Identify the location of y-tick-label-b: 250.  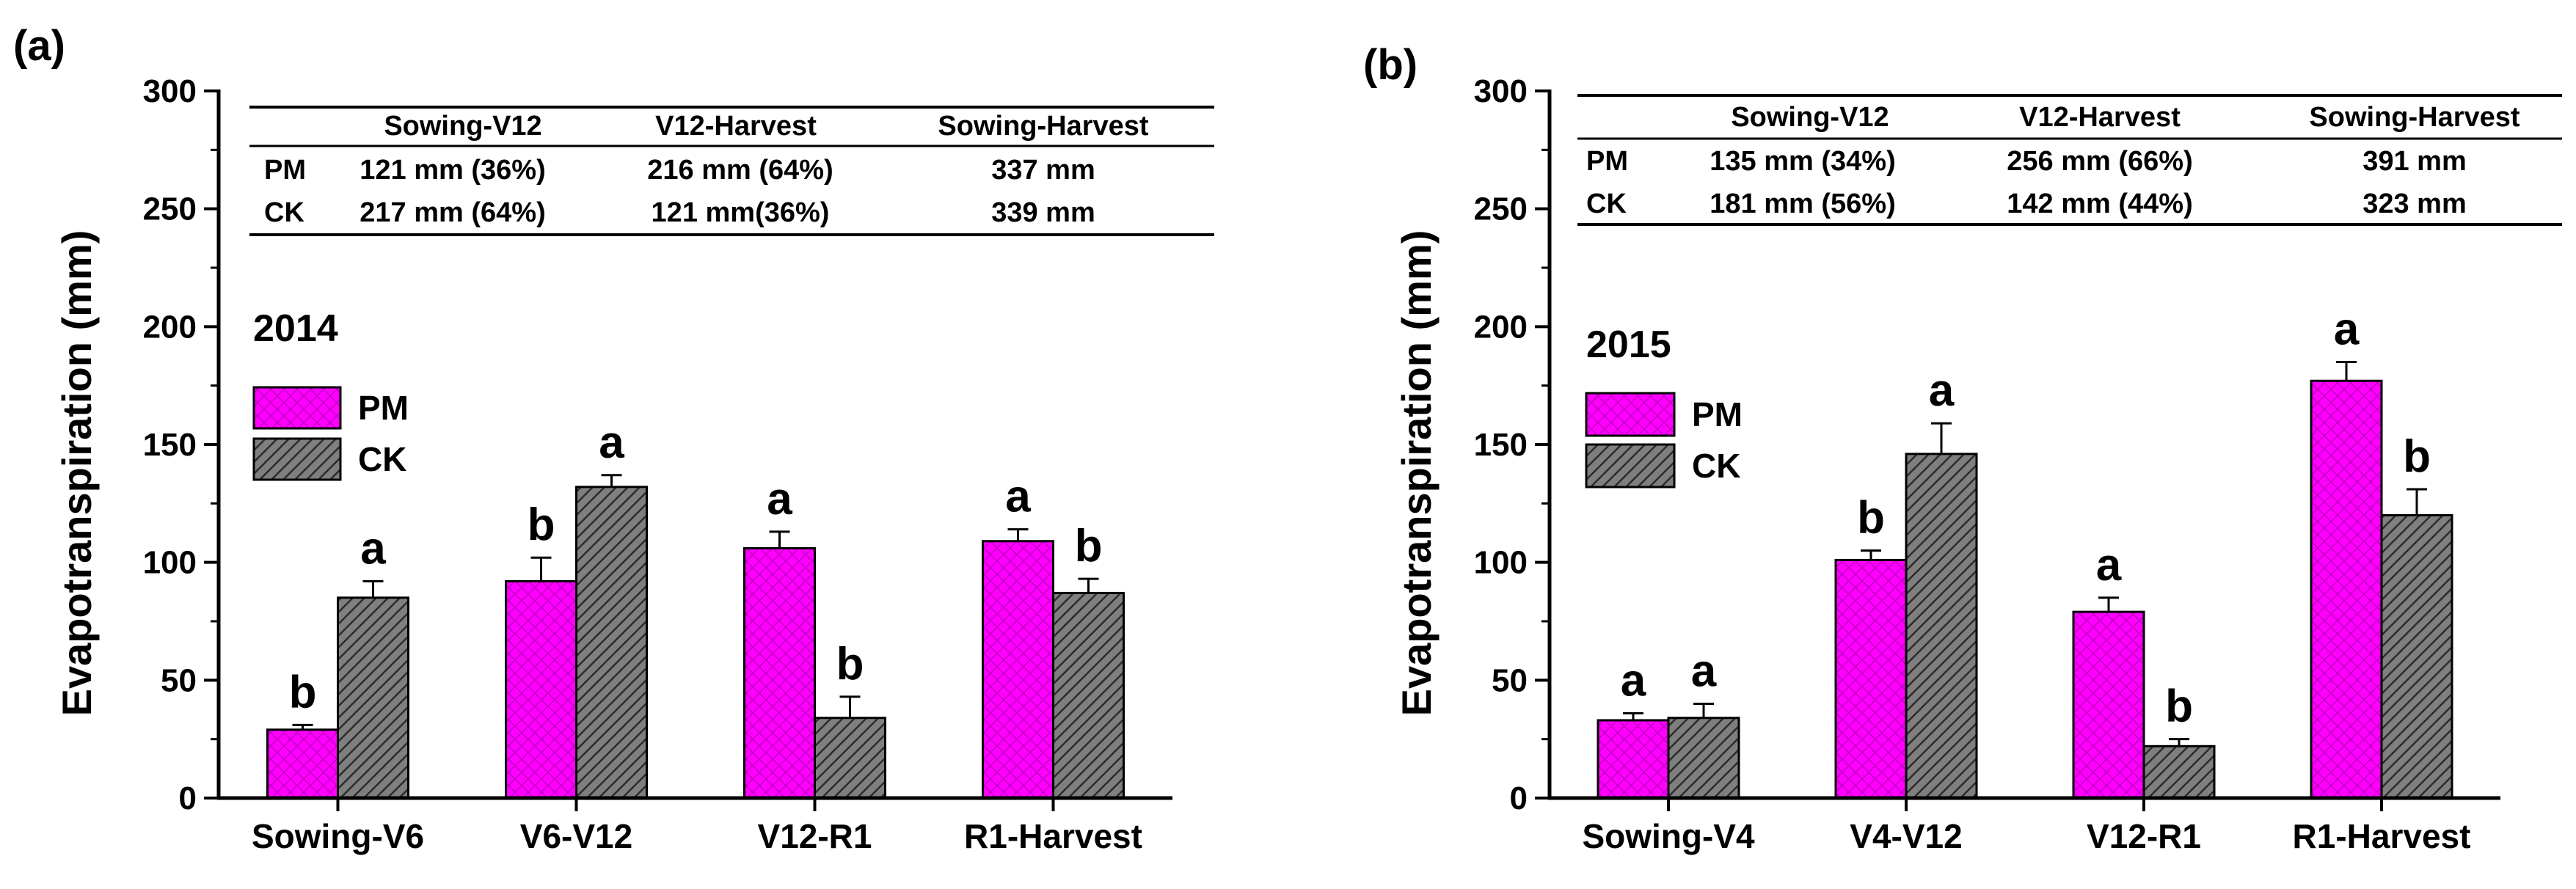
(1501, 209).